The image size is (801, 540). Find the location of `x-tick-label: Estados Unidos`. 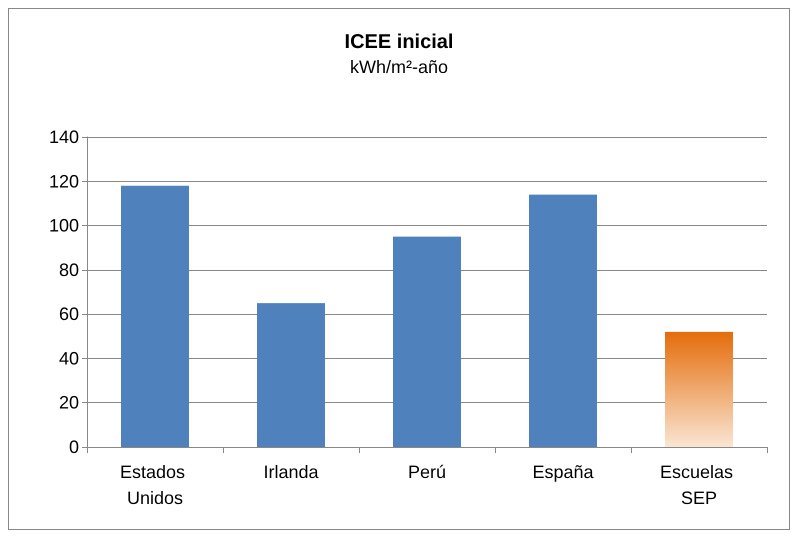

x-tick-label: Estados Unidos is located at coordinates (155, 485).